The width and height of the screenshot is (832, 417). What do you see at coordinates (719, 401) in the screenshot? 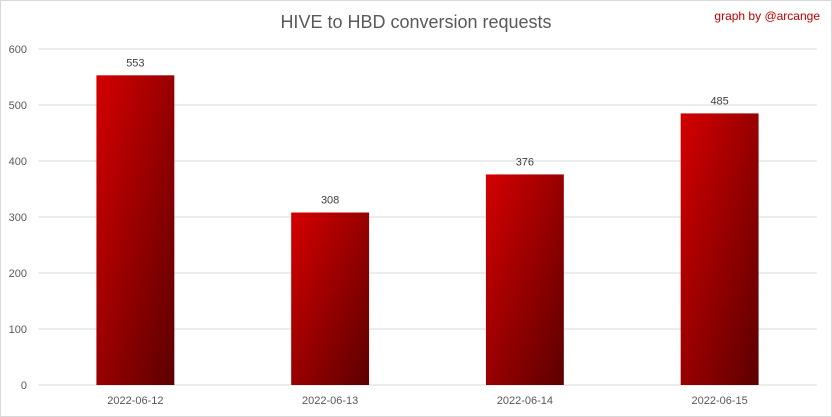
I see `x-tick-label: 2022-06-15` at bounding box center [719, 401].